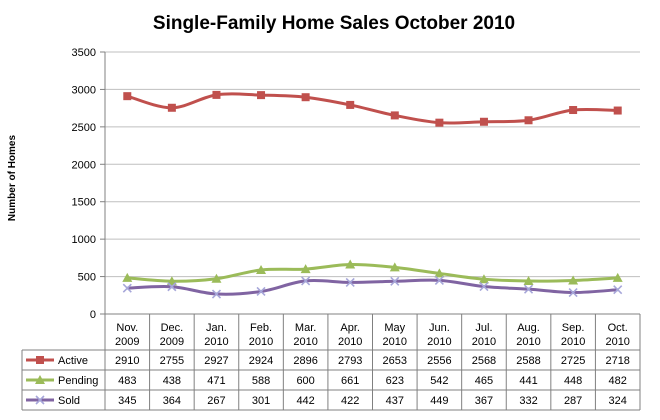 The width and height of the screenshot is (660, 420). I want to click on x-tick-label: Jun. 2010, so click(439, 335).